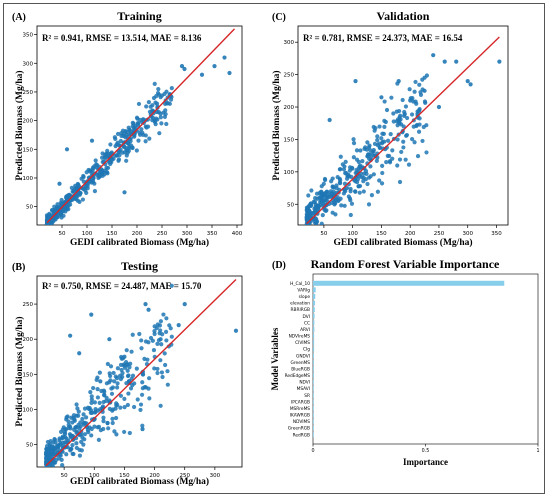 The height and width of the screenshot is (499, 550). I want to click on bar-category-label: CC, so click(307, 323).